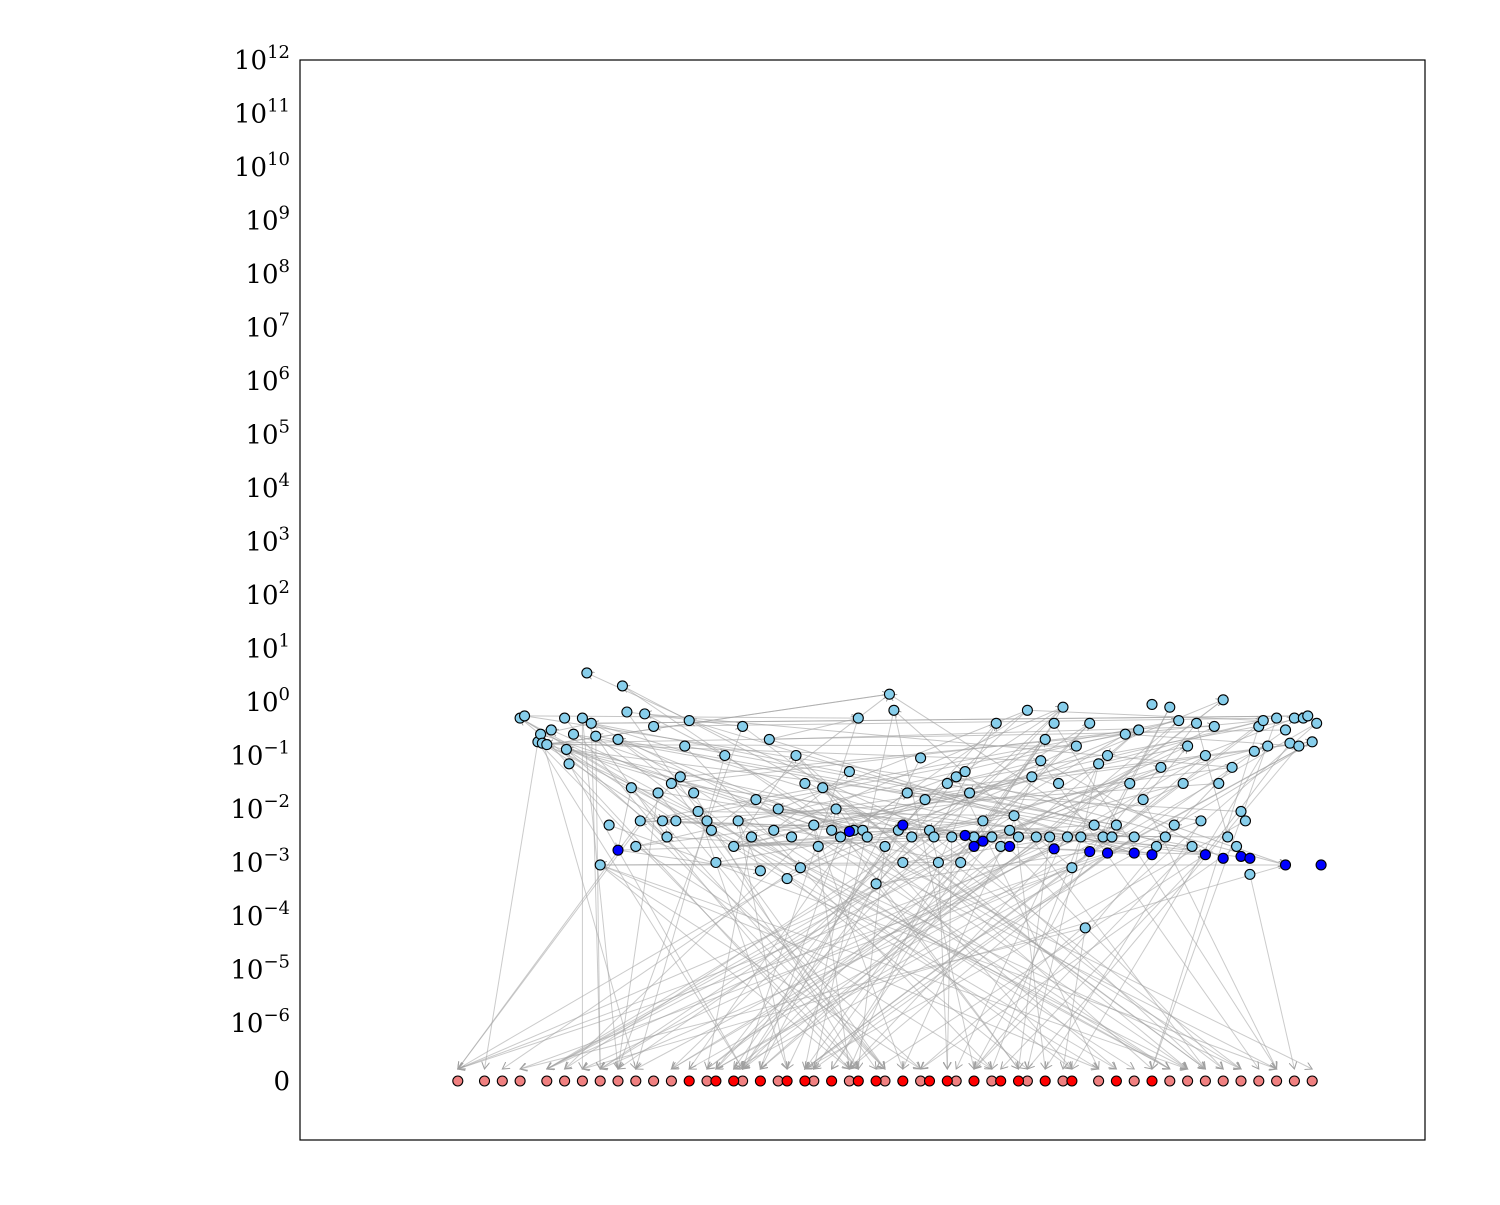 This screenshot has width=1500, height=1205. What do you see at coordinates (260, 915) in the screenshot?
I see `y-tick-label: 10⁻⁴` at bounding box center [260, 915].